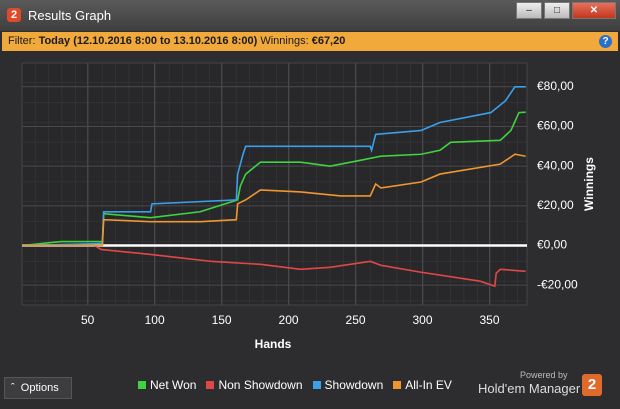  What do you see at coordinates (557, 10) in the screenshot?
I see `maximize-button: □` at bounding box center [557, 10].